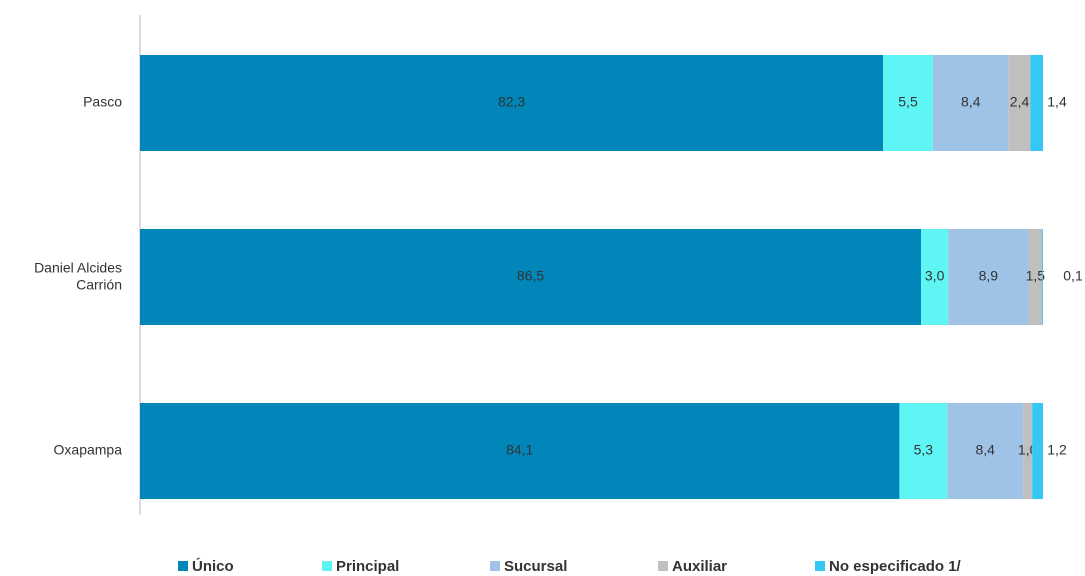 Image resolution: width=1085 pixels, height=576 pixels. I want to click on data-label: 5,3, so click(924, 450).